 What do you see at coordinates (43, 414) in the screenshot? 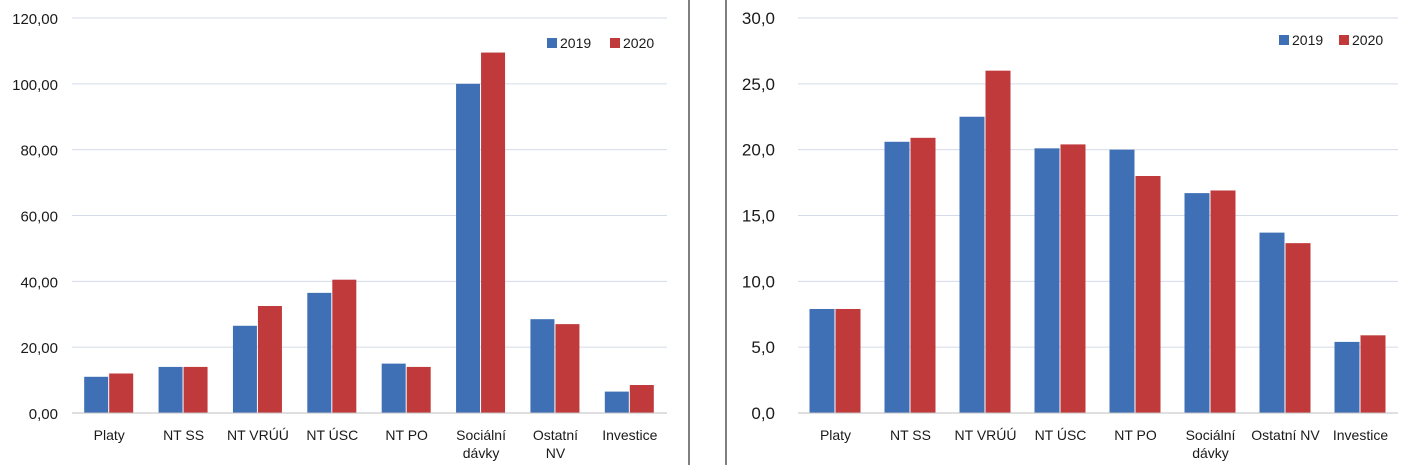
I see `y-tick-label: 0,00` at bounding box center [43, 414].